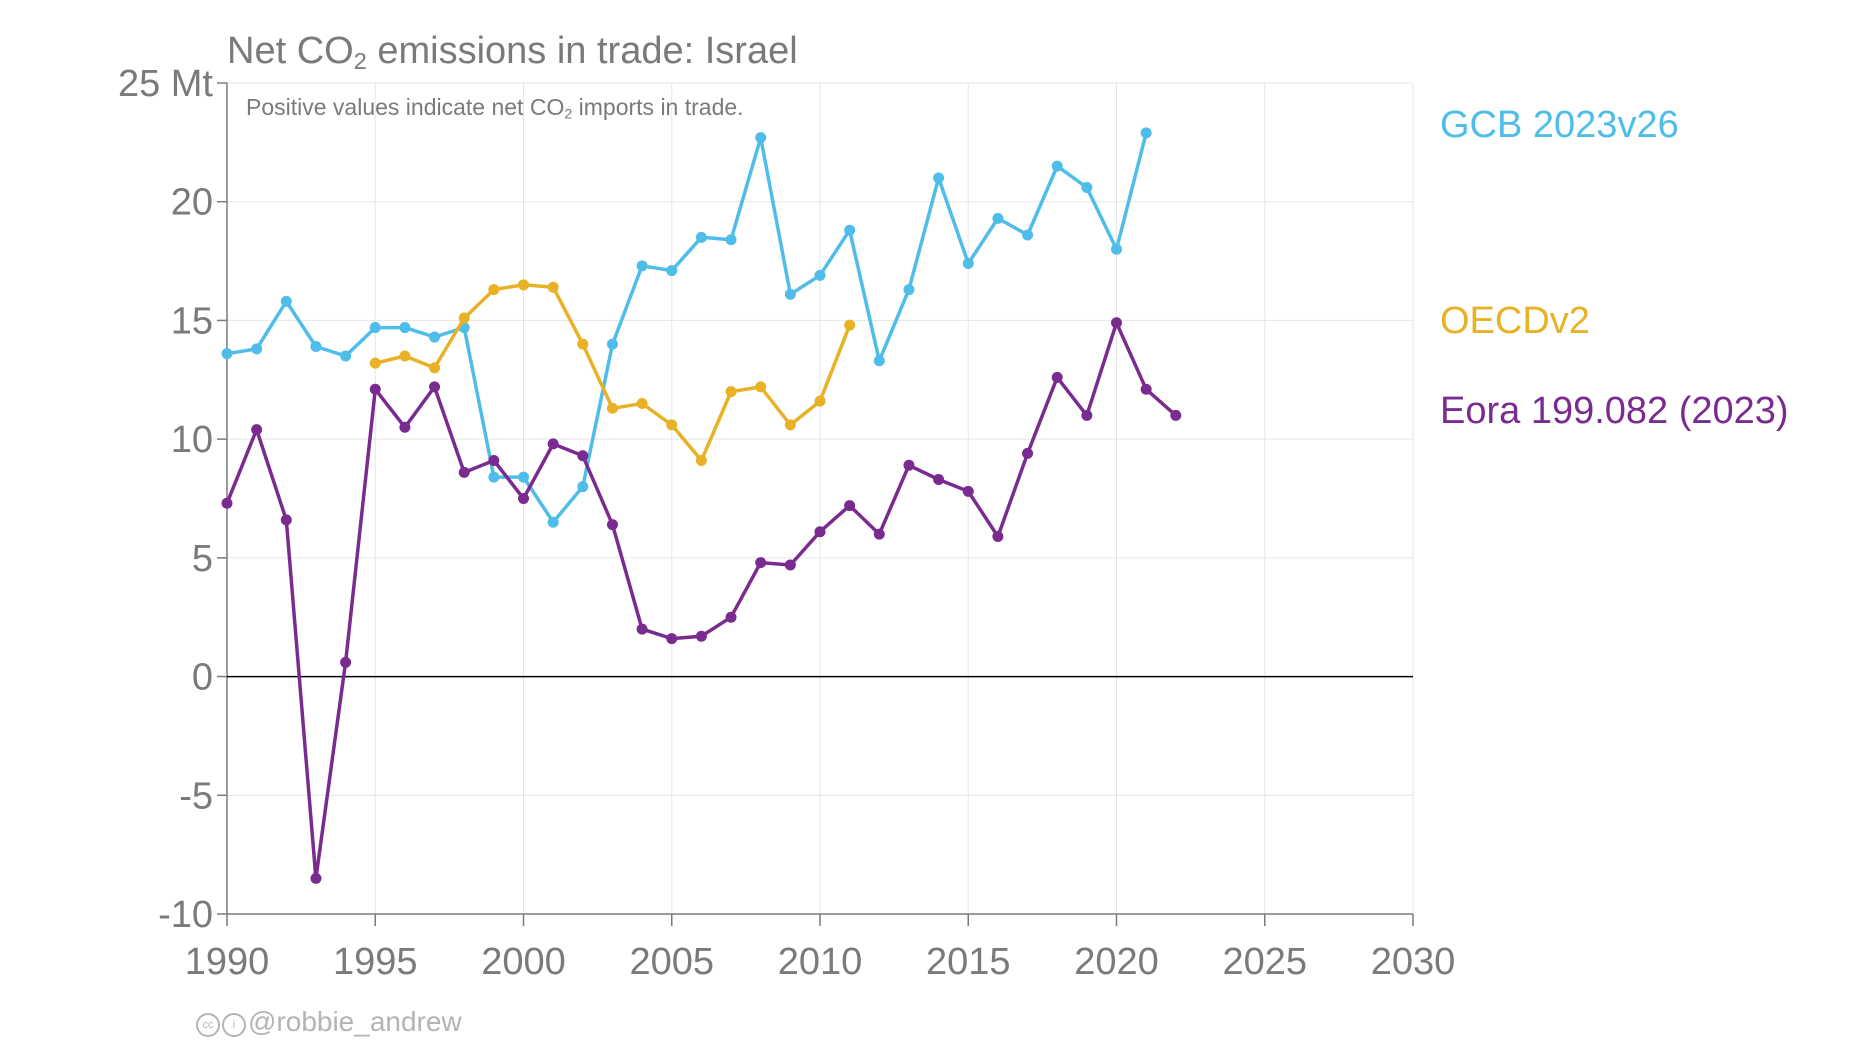 The image size is (1852, 1042). I want to click on y-tick-label: 0, so click(202, 678).